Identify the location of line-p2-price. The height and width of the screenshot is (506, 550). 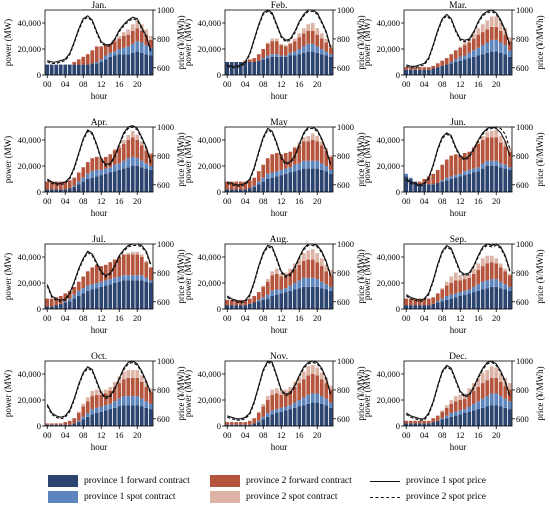
(279, 391).